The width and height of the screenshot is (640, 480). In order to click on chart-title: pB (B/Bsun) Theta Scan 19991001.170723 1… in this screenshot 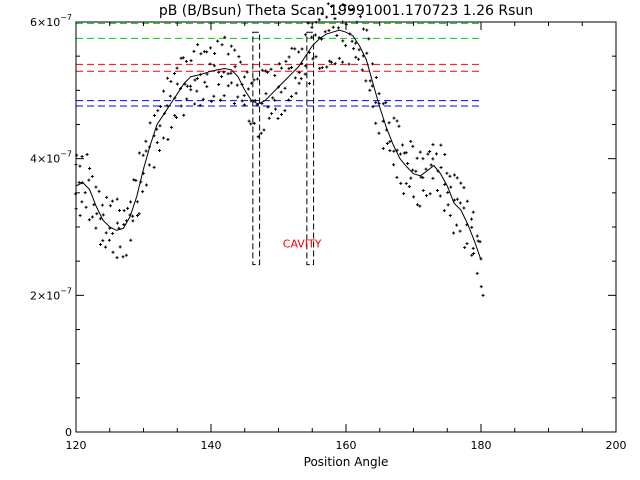, I will do `click(346, 11)`.